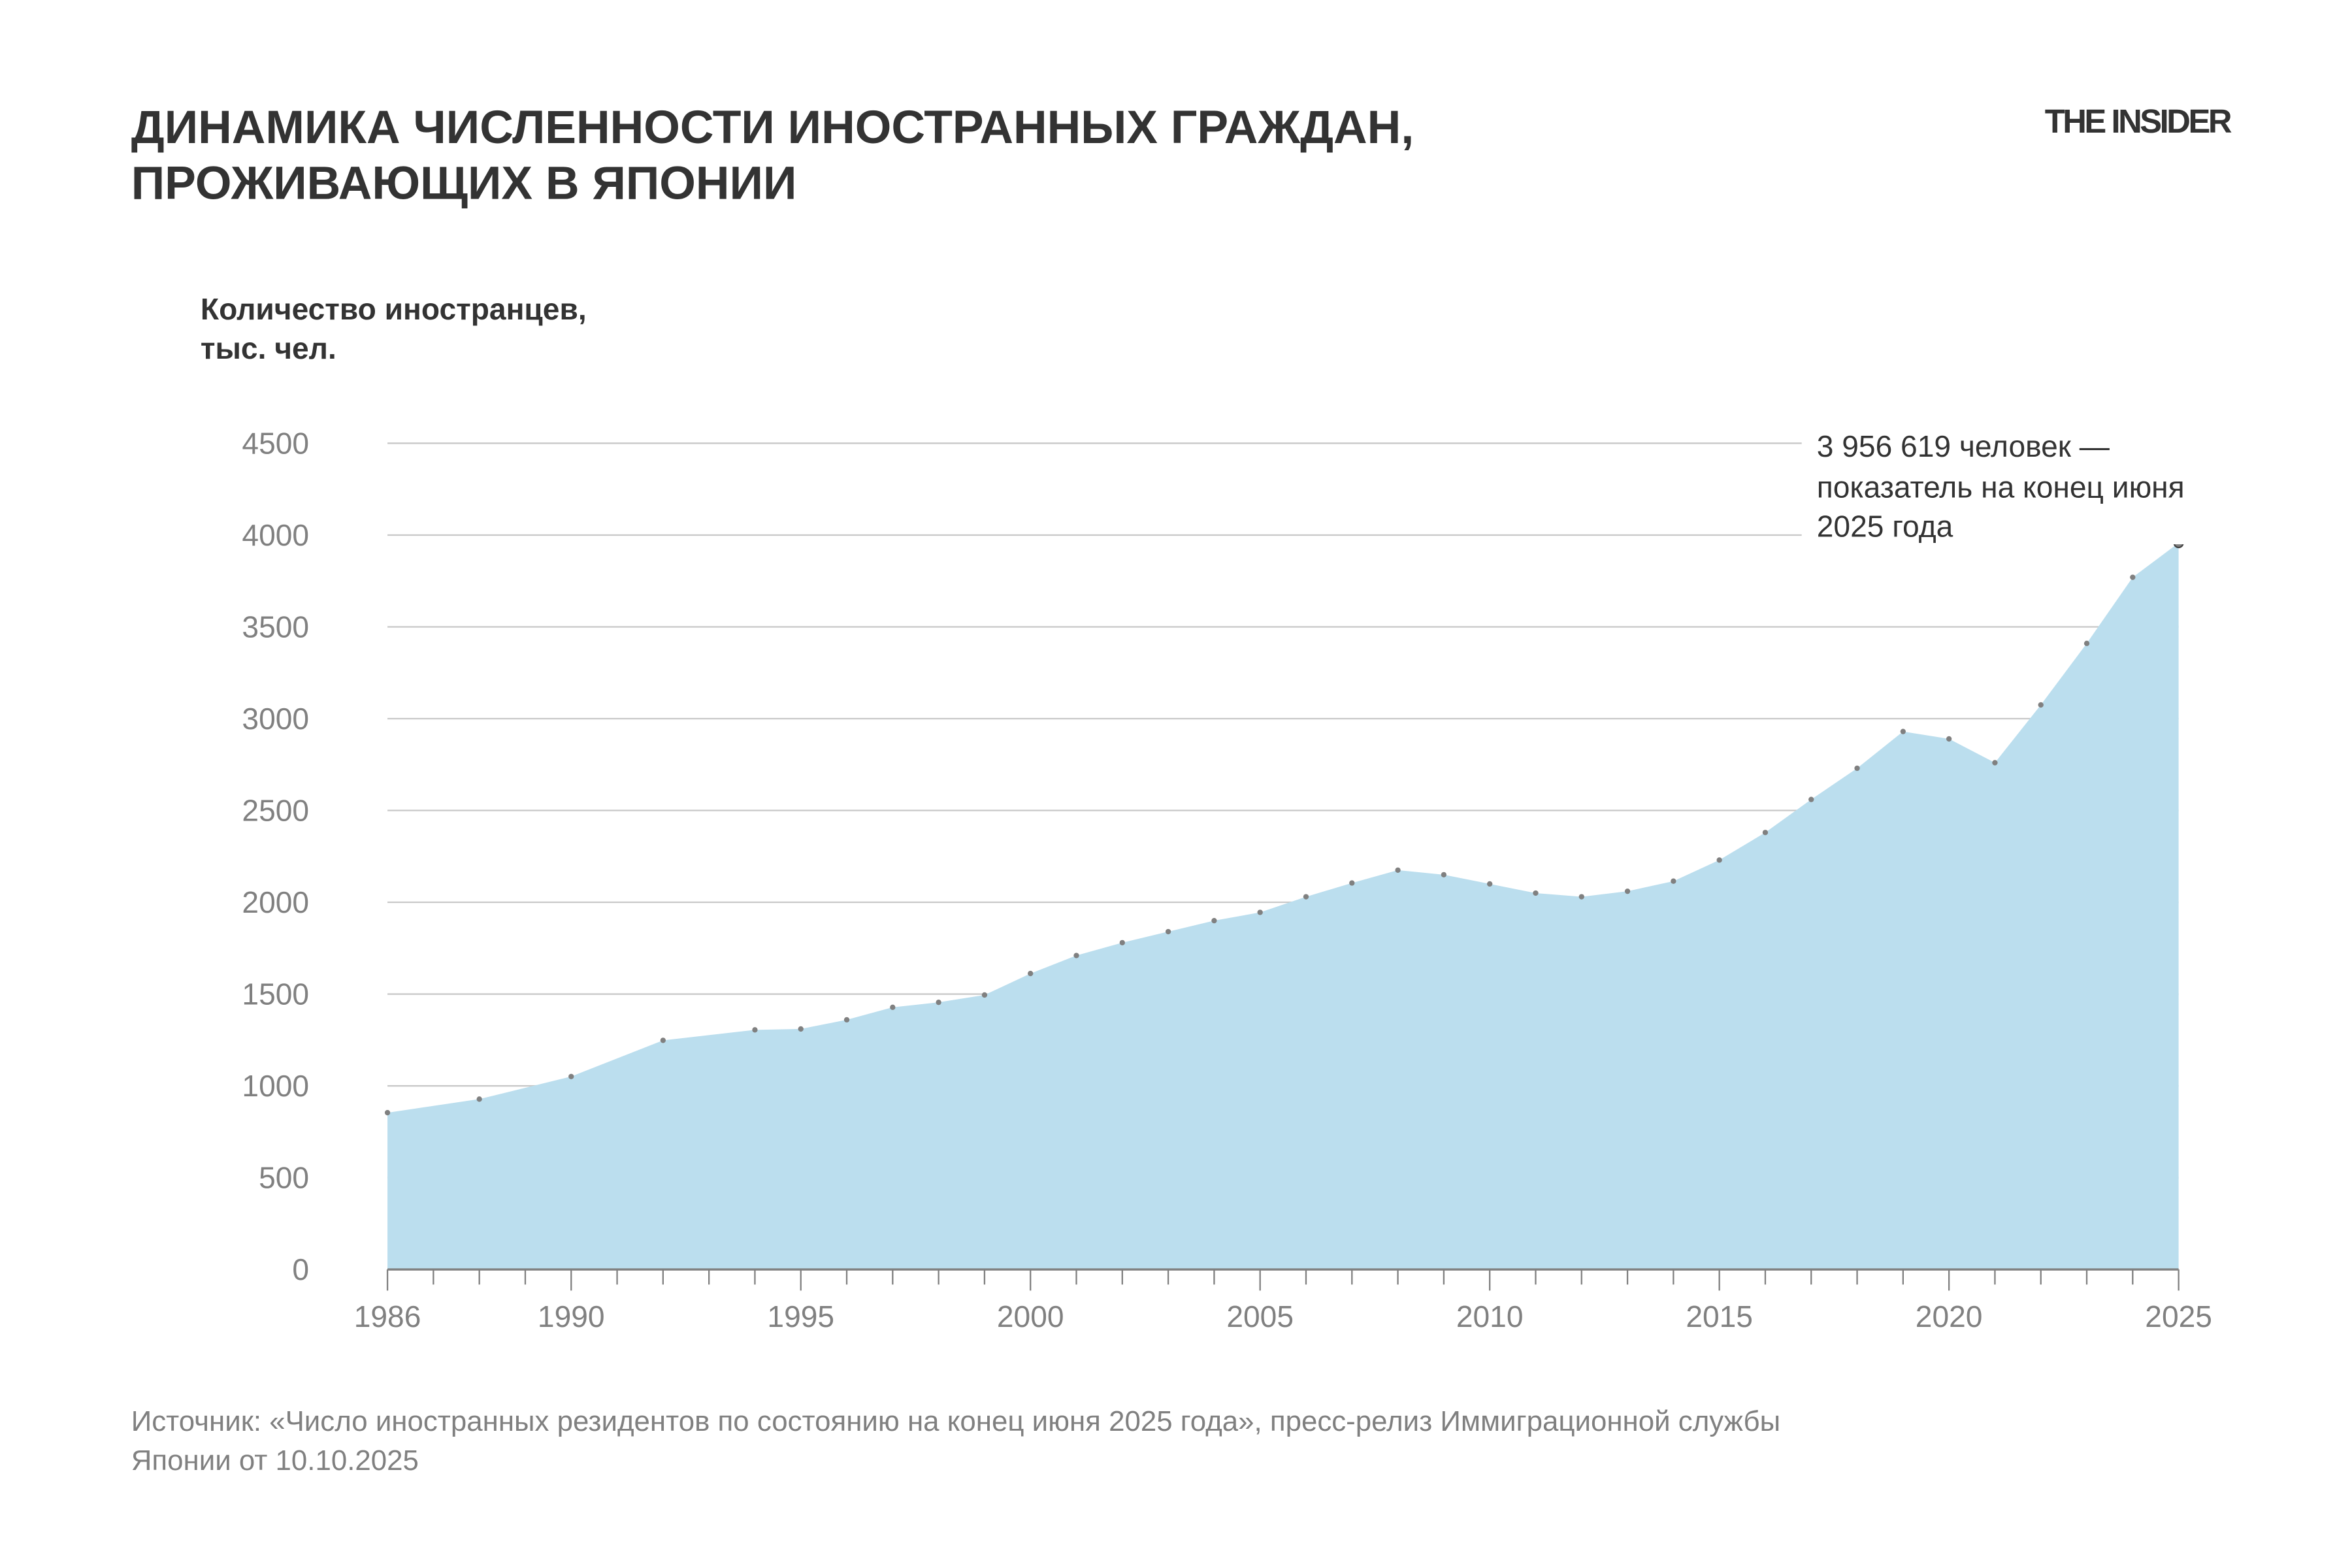 The height and width of the screenshot is (1568, 2352). I want to click on x-tick-label: 2000, so click(1030, 1316).